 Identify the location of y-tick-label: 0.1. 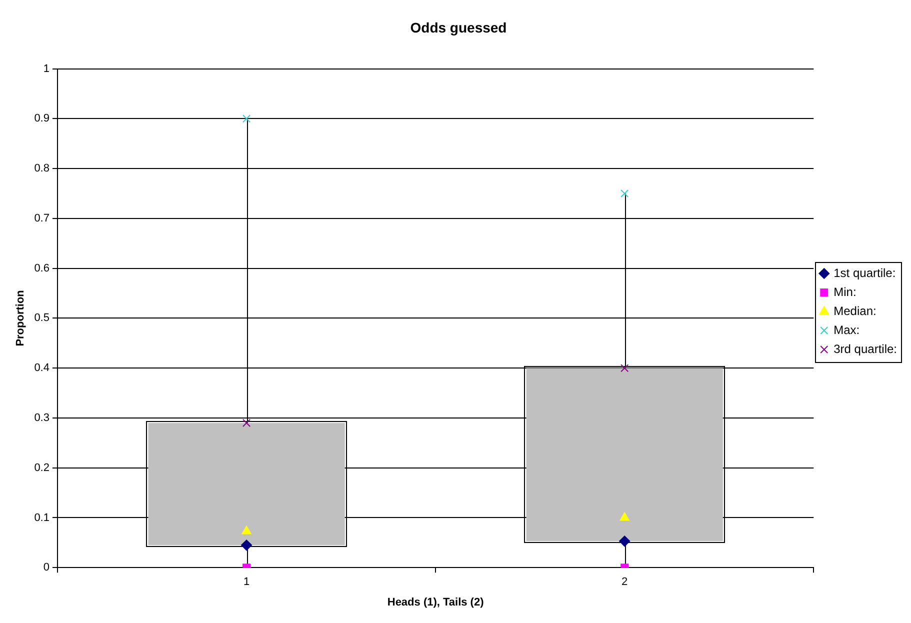
(42, 518).